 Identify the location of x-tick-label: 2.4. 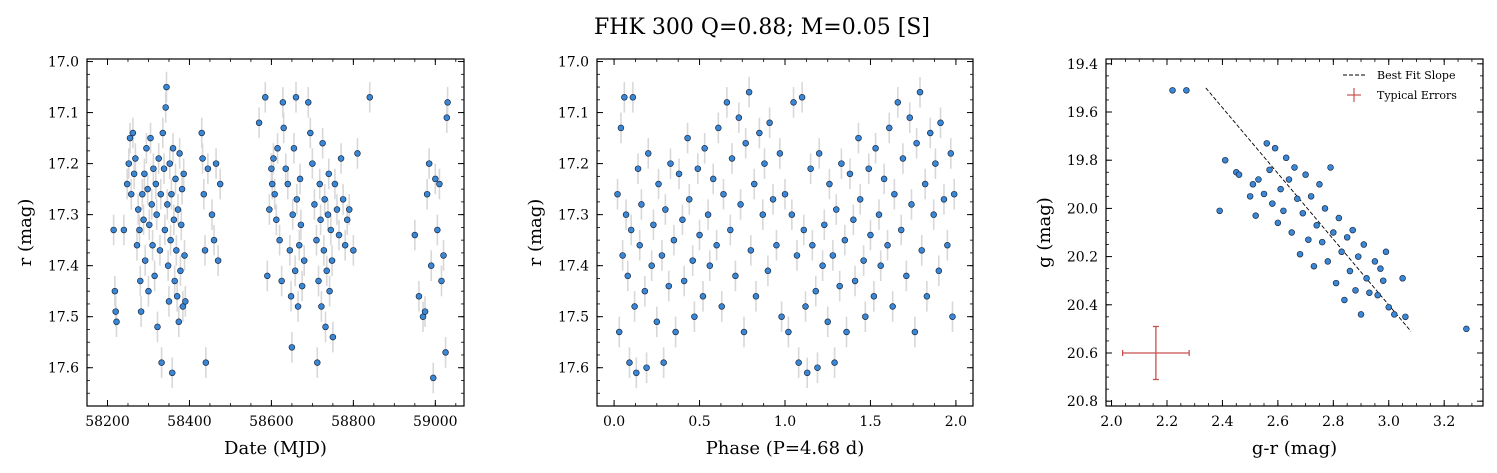
(1222, 422).